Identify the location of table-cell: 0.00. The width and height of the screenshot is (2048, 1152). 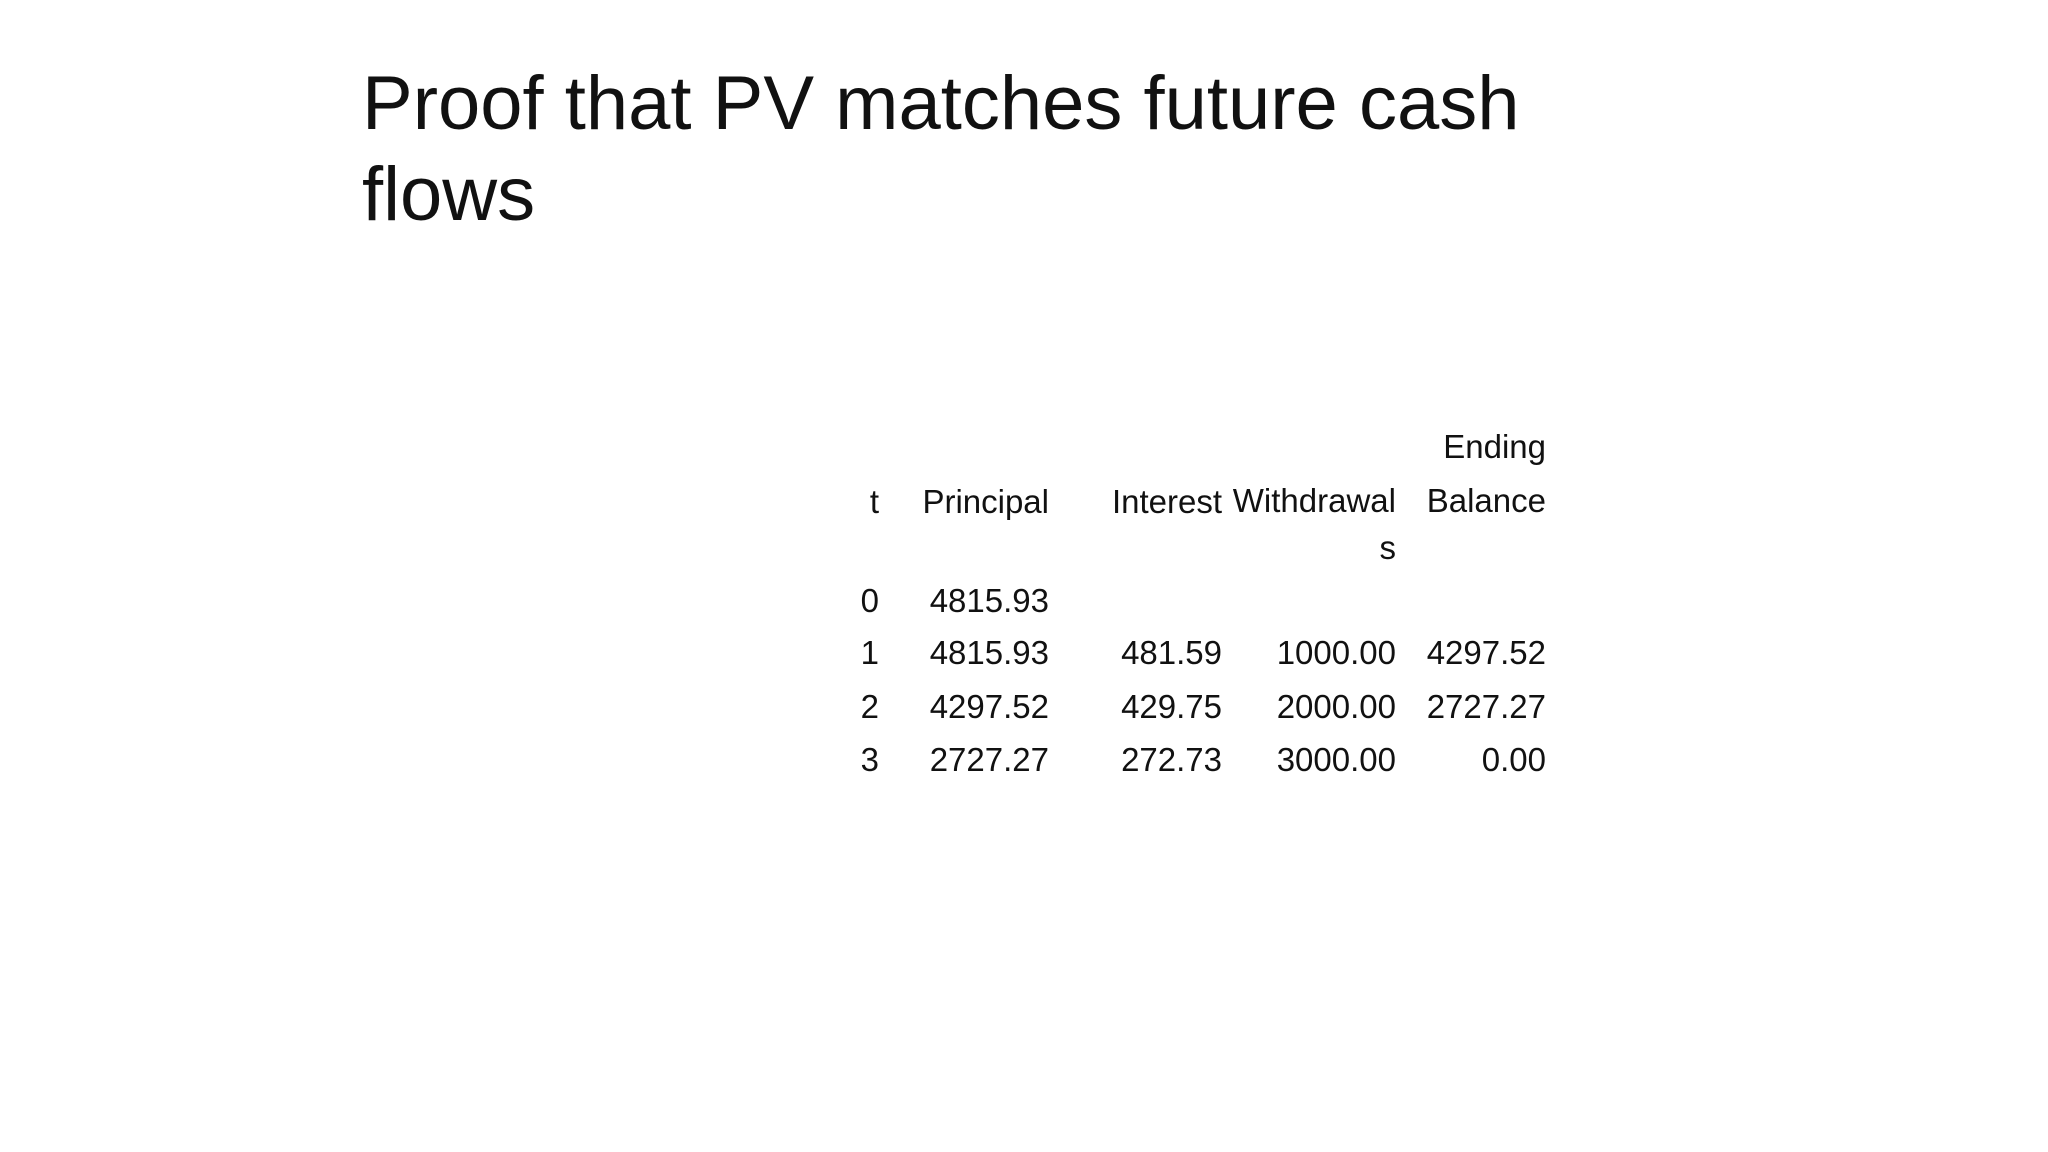
(1513, 759).